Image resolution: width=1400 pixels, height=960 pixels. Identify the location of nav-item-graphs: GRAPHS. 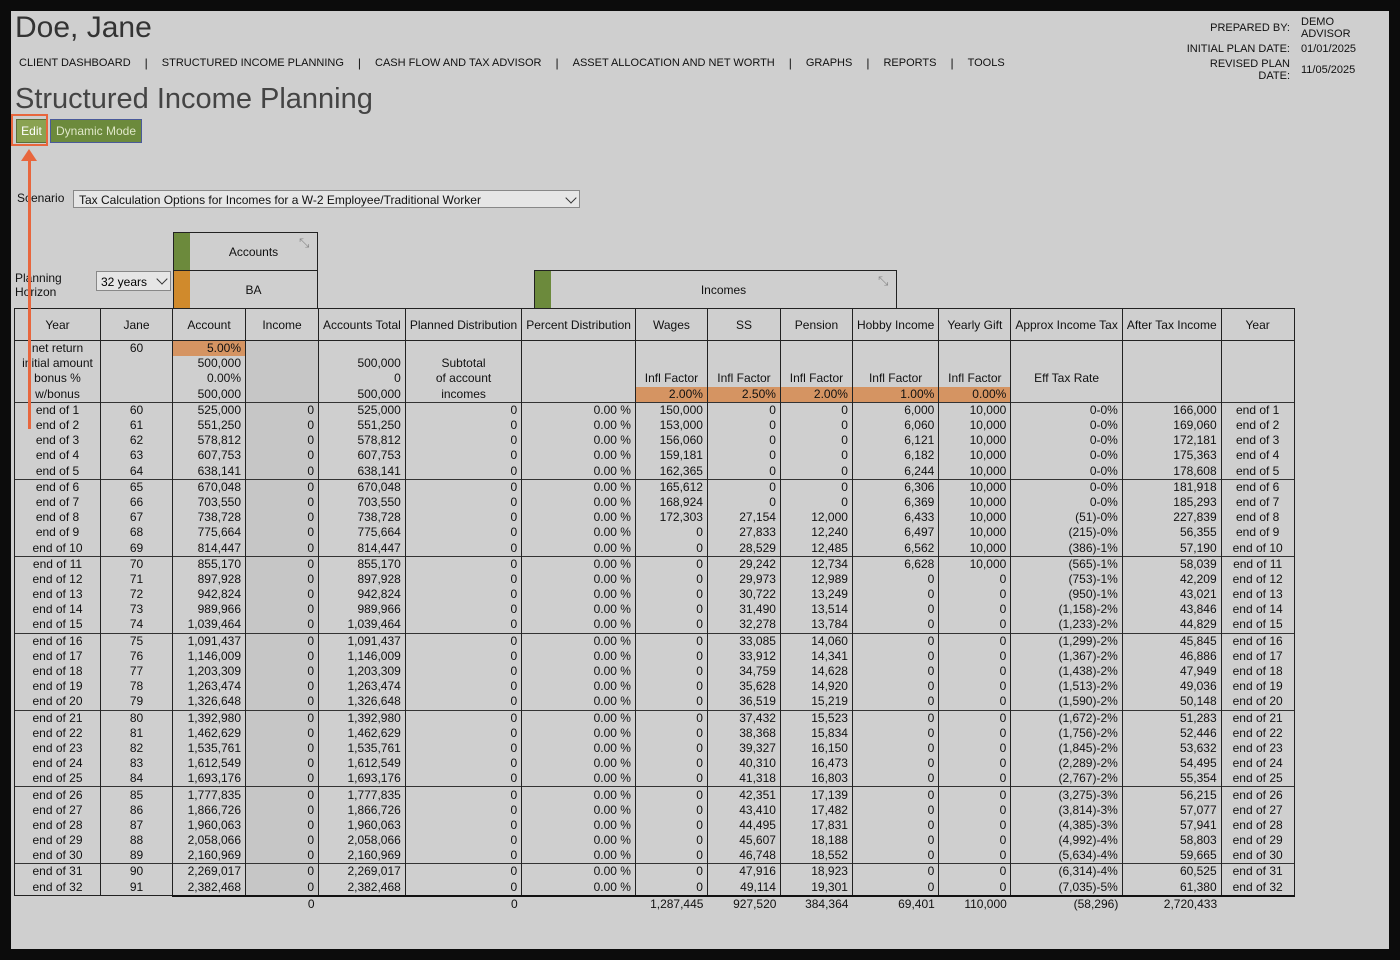
(829, 63).